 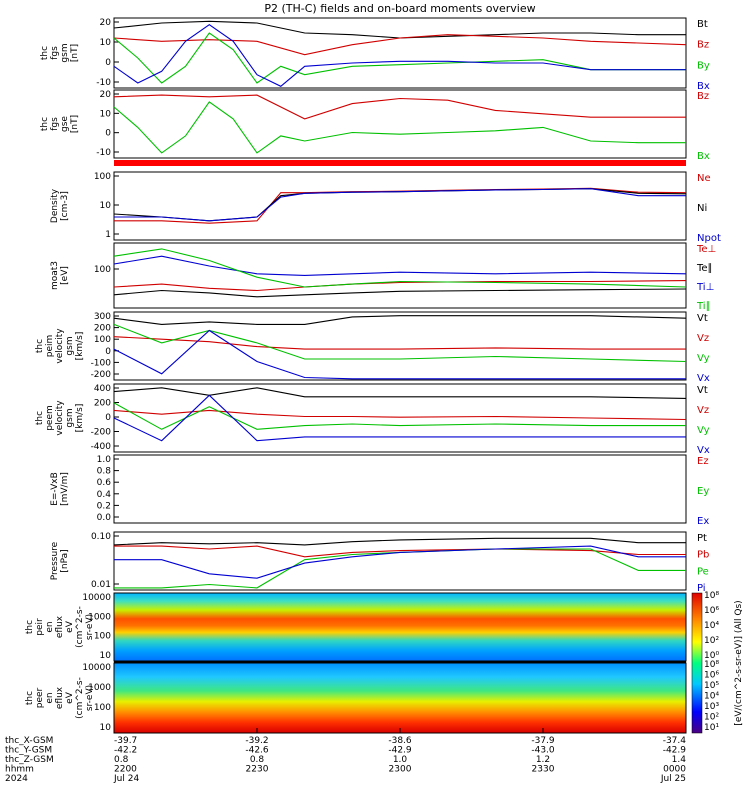 I want to click on panel-density: Density [cm-3] 100 10 1 Ne Ni Npot, so click(x=385, y=207).